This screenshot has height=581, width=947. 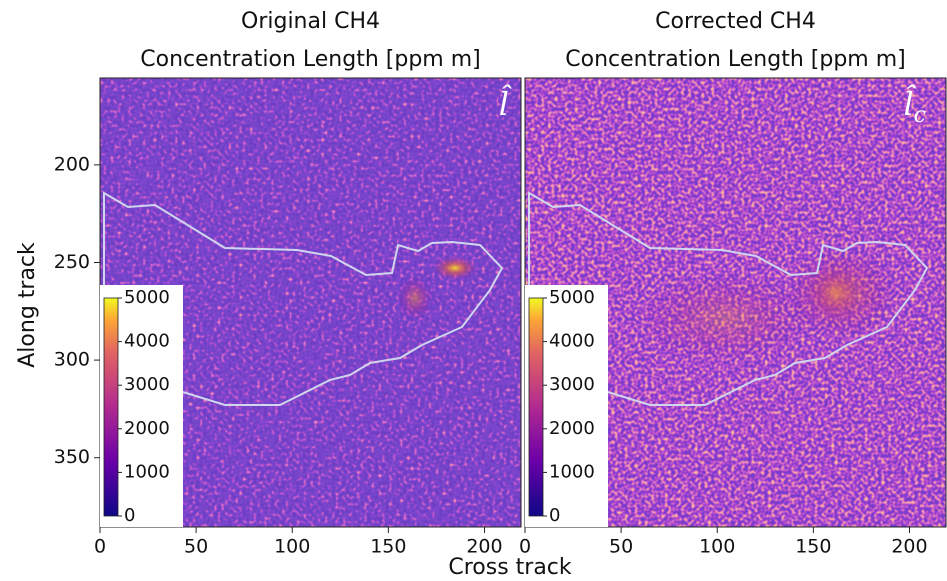 I want to click on annotation-subscript: c, so click(x=920, y=115).